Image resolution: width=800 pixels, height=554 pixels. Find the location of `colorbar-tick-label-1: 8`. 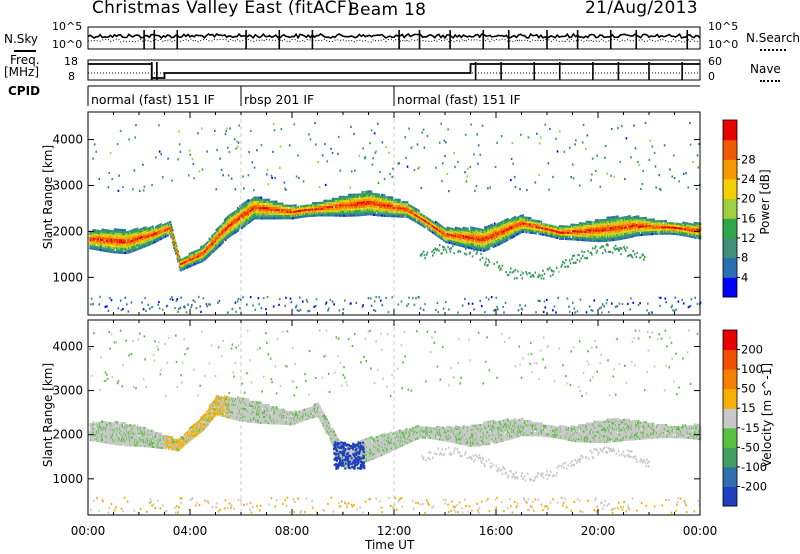

colorbar-tick-label-1: 8 is located at coordinates (744, 258).